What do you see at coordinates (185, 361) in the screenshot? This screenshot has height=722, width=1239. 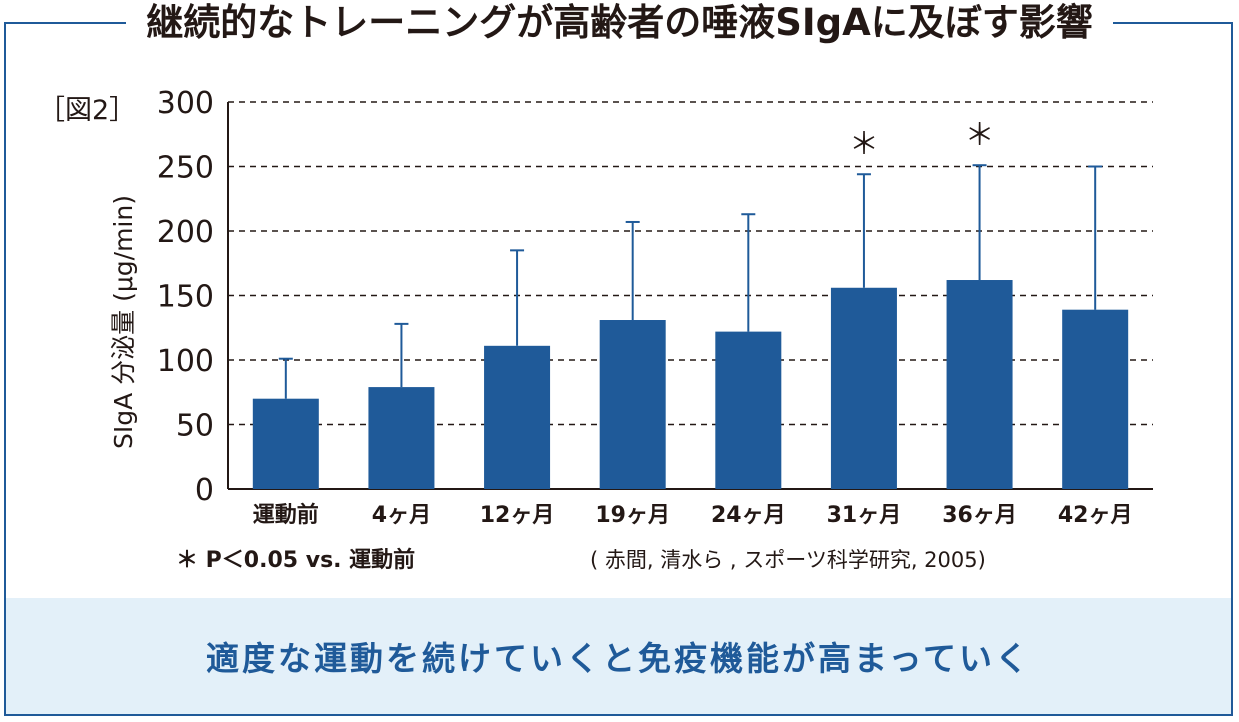 I see `y-tick-label: 100` at bounding box center [185, 361].